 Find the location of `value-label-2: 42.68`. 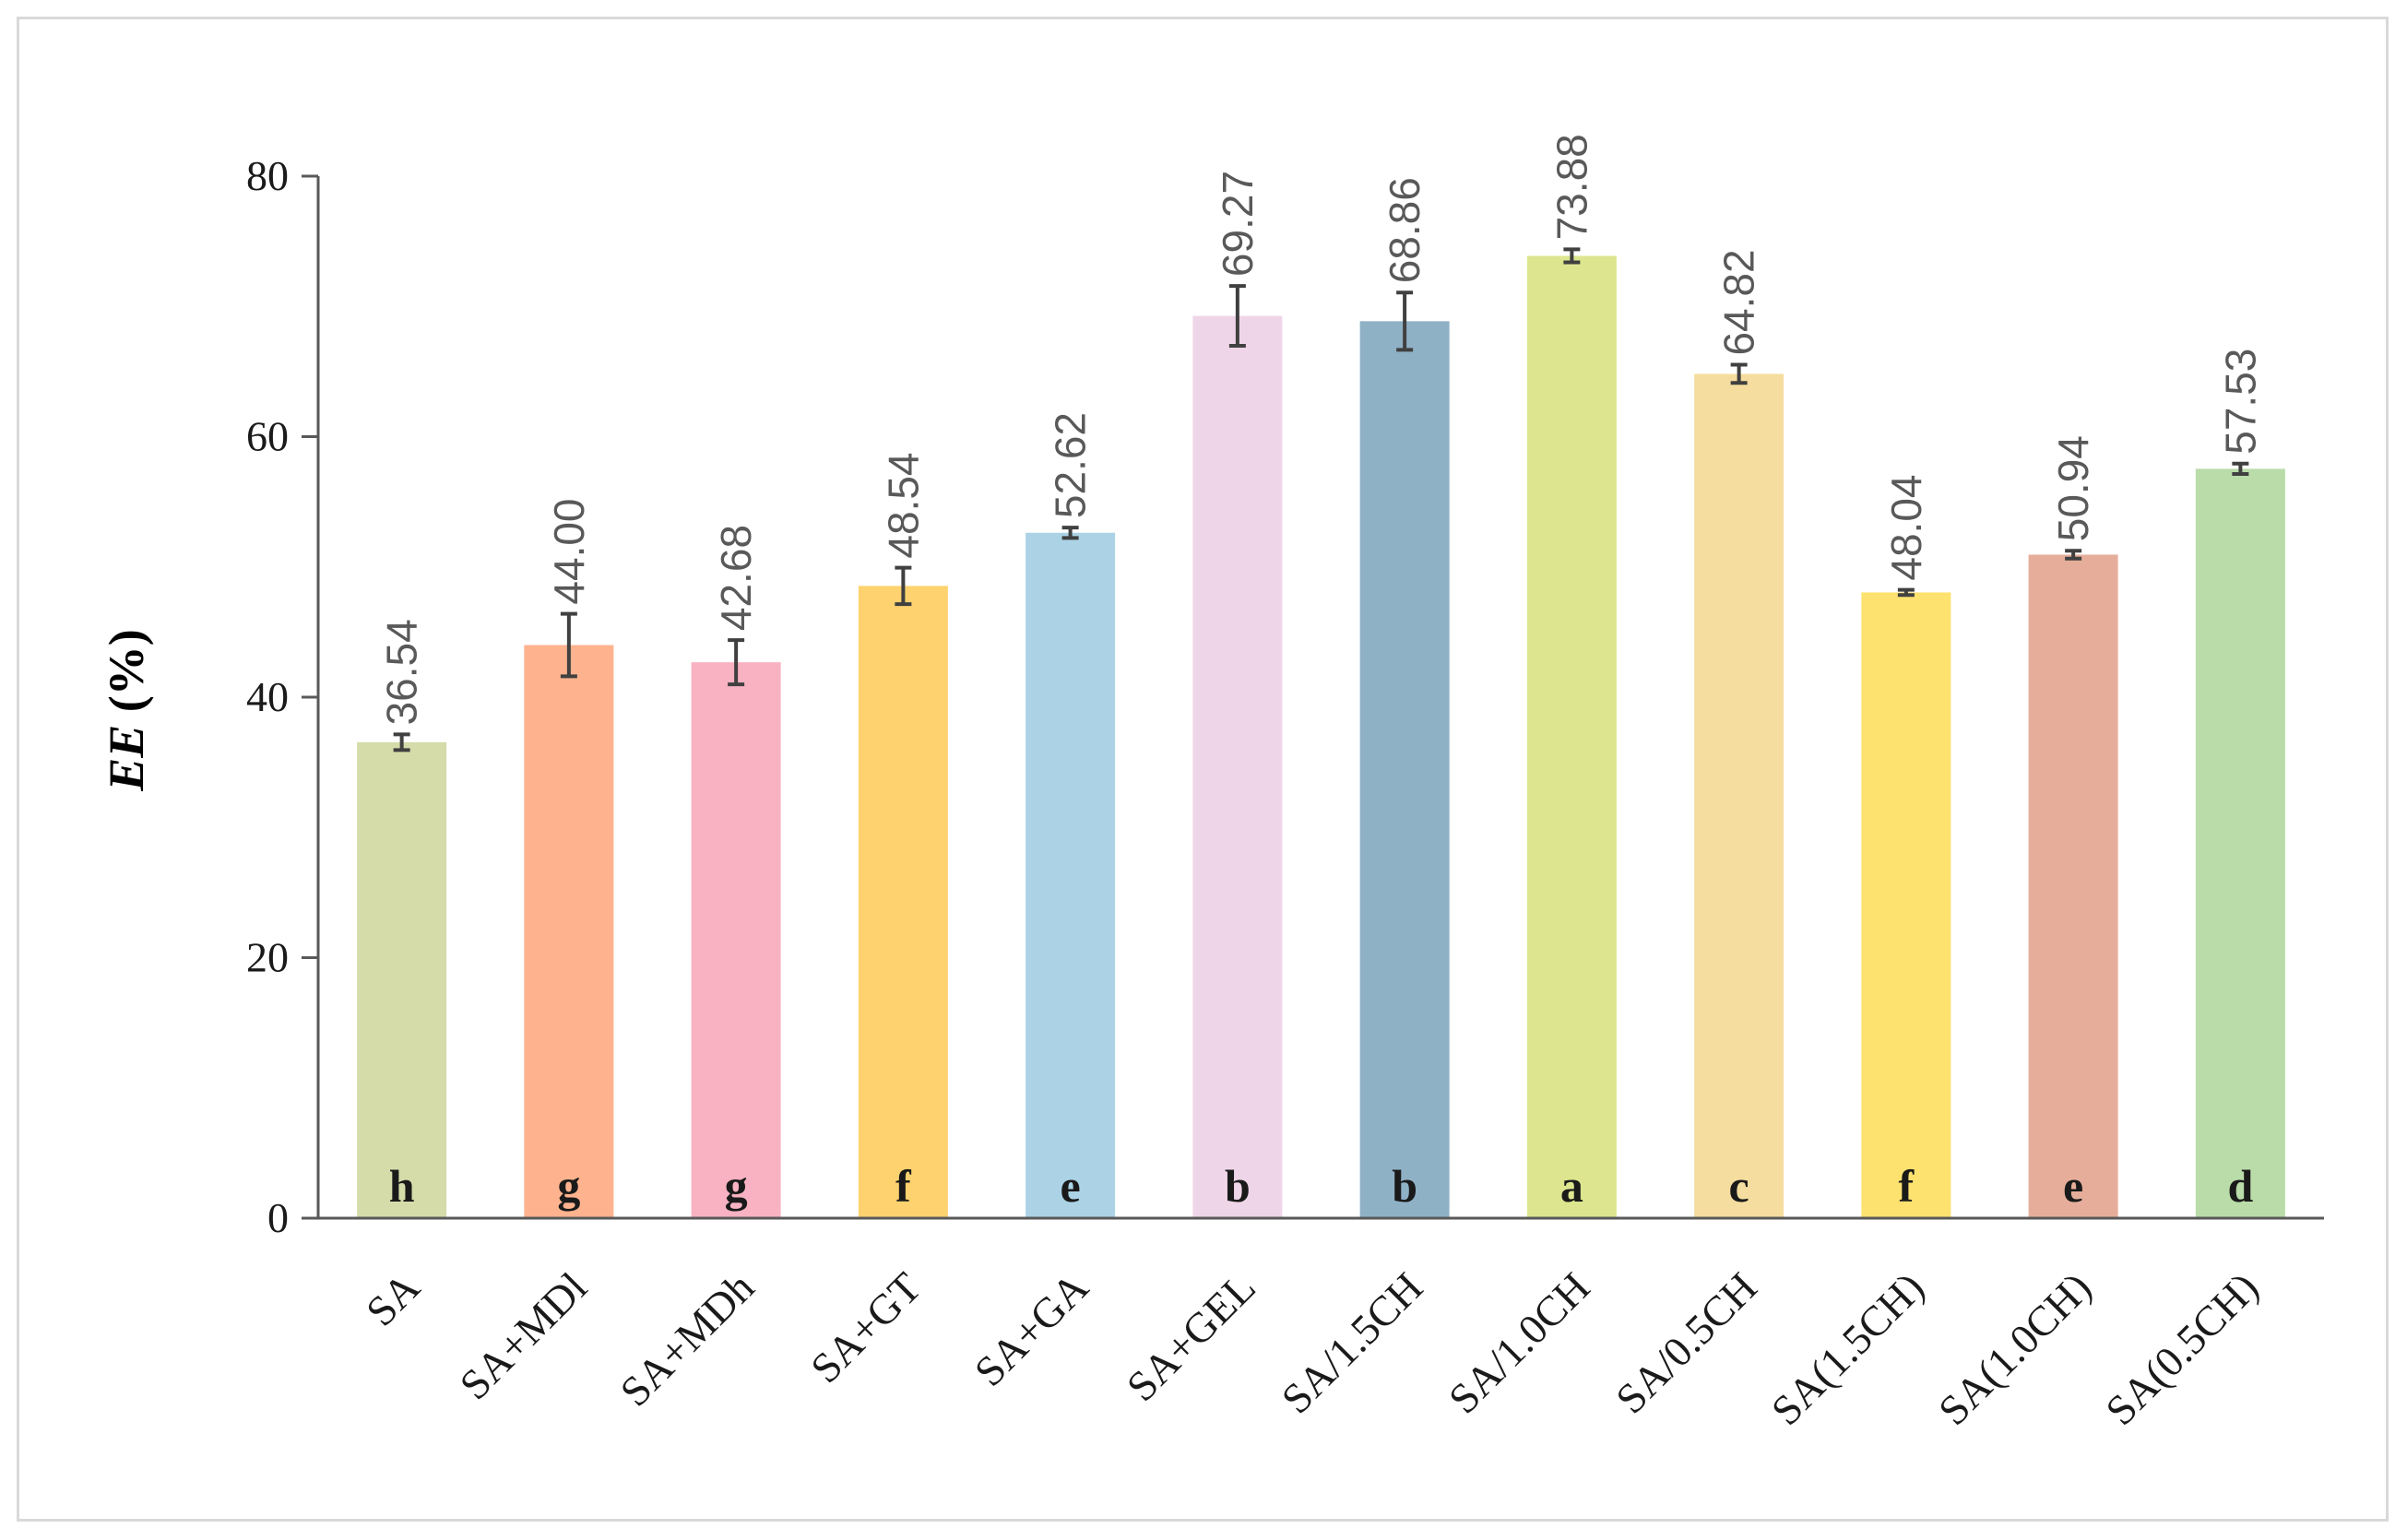

value-label-2: 42.68 is located at coordinates (736, 578).